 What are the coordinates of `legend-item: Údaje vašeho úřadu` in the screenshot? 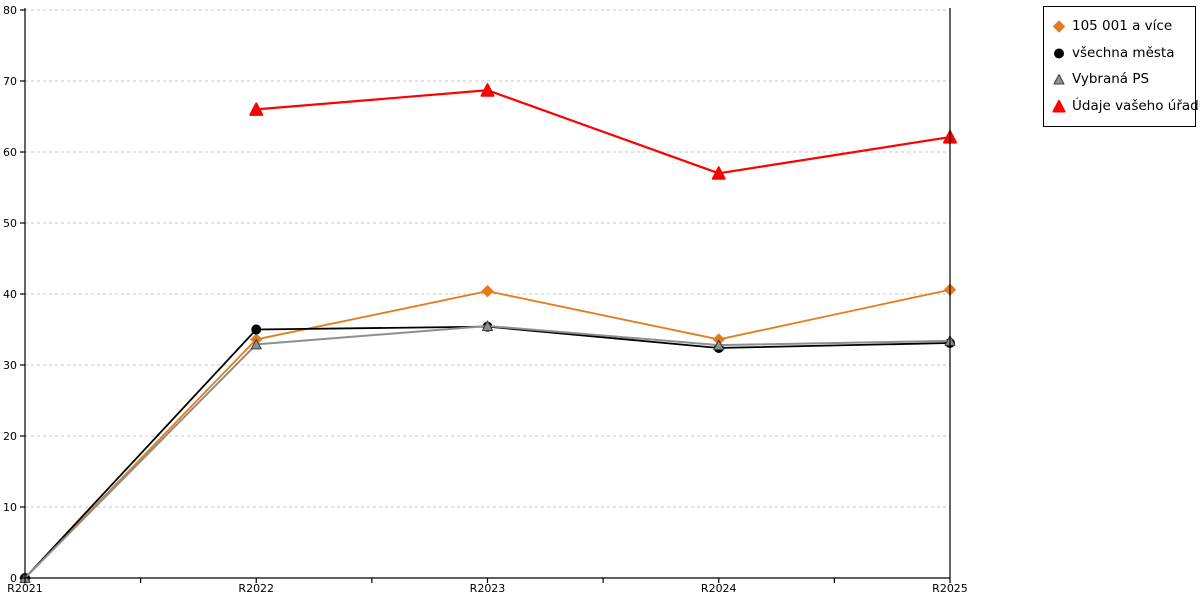 It's located at (1126, 106).